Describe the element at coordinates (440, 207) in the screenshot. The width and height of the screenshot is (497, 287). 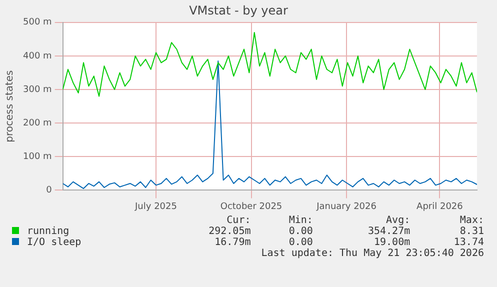
I see `x-tick-label: April 2026` at that location.